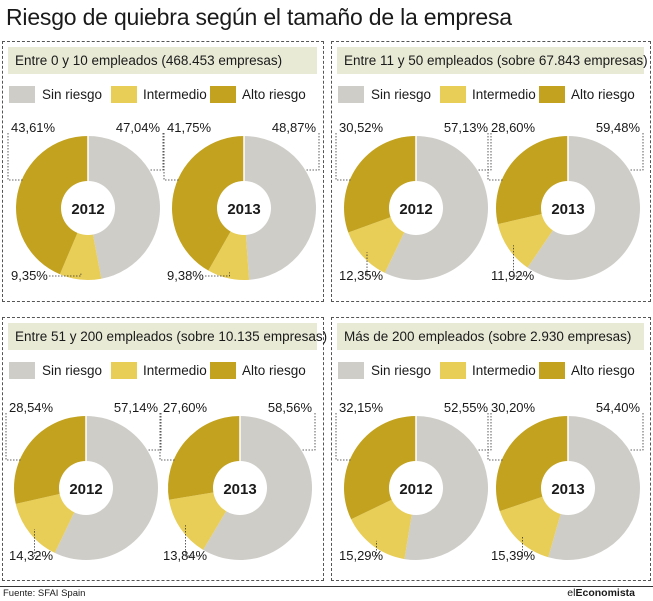  Describe the element at coordinates (44, 593) in the screenshot. I see `source-note: Fuente: SFAI Spain` at that location.